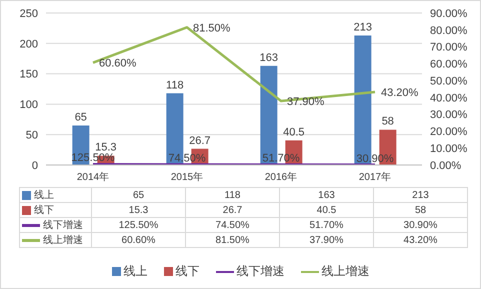 The image size is (481, 289). What do you see at coordinates (449, 98) in the screenshot?
I see `y2-tick-label: 40.00%` at bounding box center [449, 98].